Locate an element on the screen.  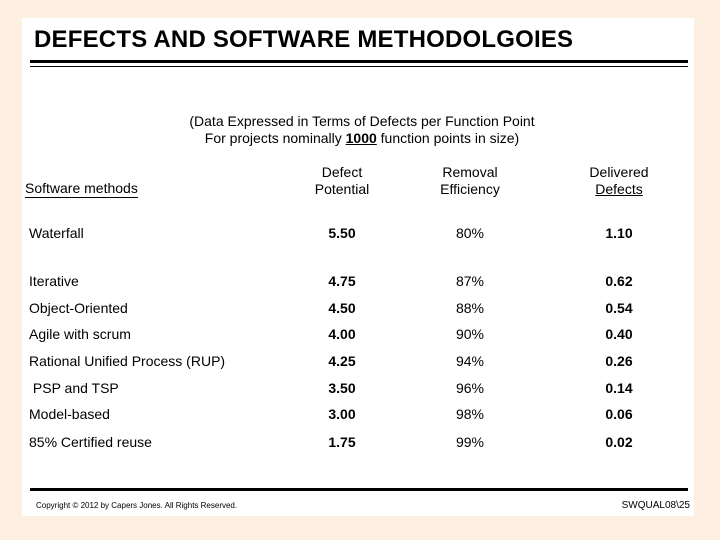
defect-potential-cell: 1.75 is located at coordinates (342, 442).